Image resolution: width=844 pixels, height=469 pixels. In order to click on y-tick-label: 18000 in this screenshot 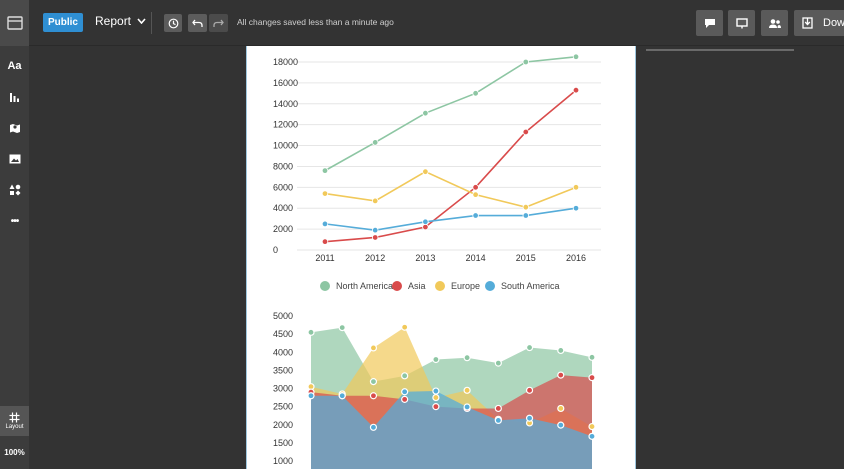, I will do `click(285, 62)`.